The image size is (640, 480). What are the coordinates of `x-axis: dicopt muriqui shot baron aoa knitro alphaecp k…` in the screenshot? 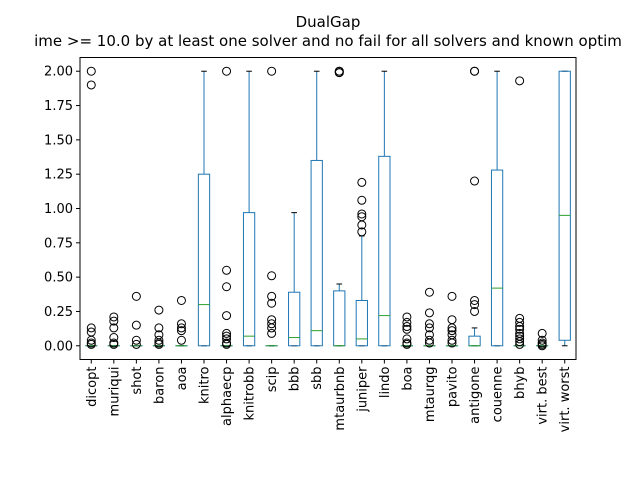 It's located at (329, 396).